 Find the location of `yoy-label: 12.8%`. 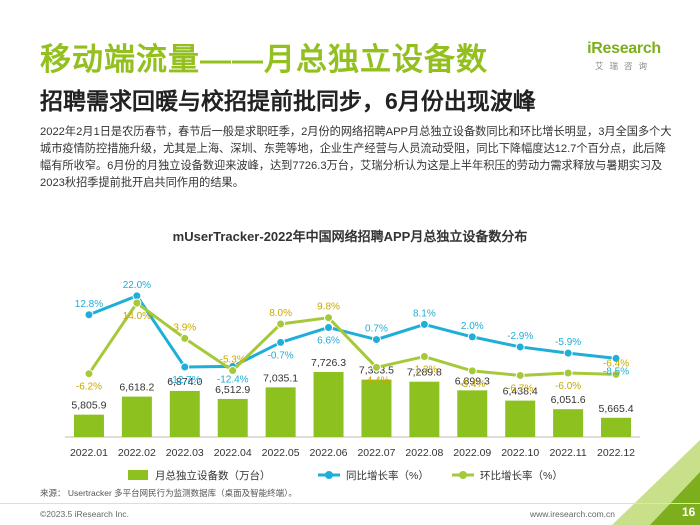

yoy-label: 12.8% is located at coordinates (89, 304).